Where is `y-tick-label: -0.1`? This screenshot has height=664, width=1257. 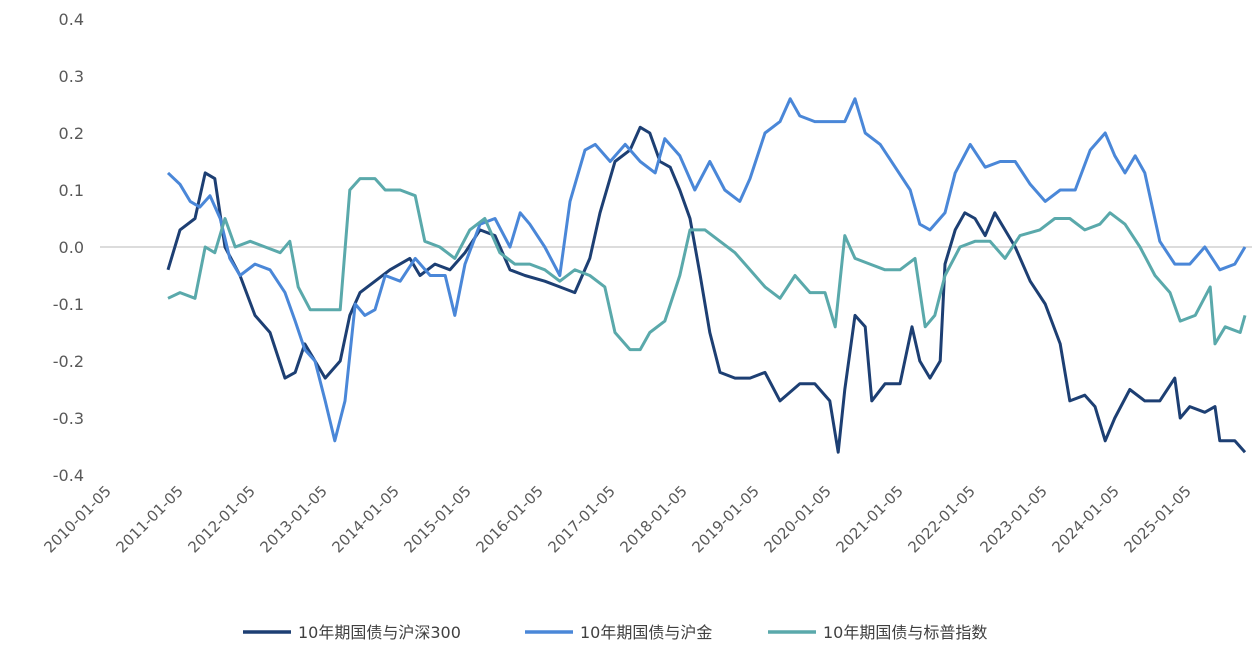 y-tick-label: -0.1 is located at coordinates (68, 304).